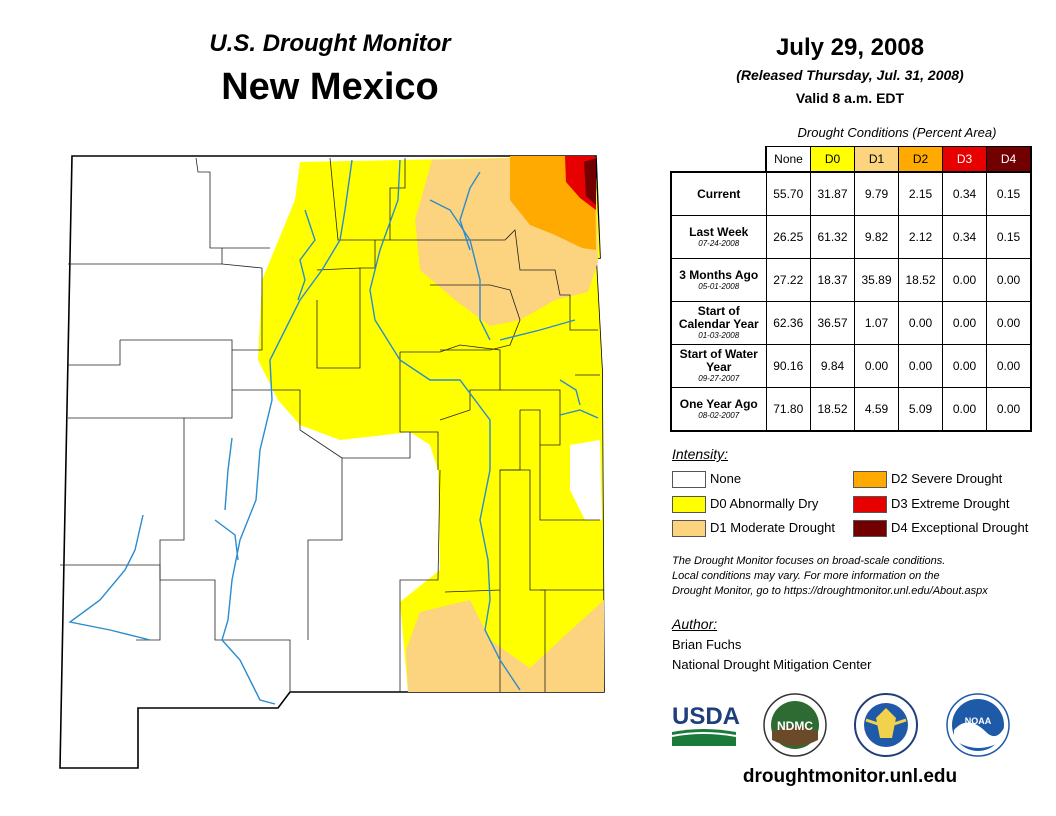  I want to click on author-name: Brian Fuchs, so click(707, 644).